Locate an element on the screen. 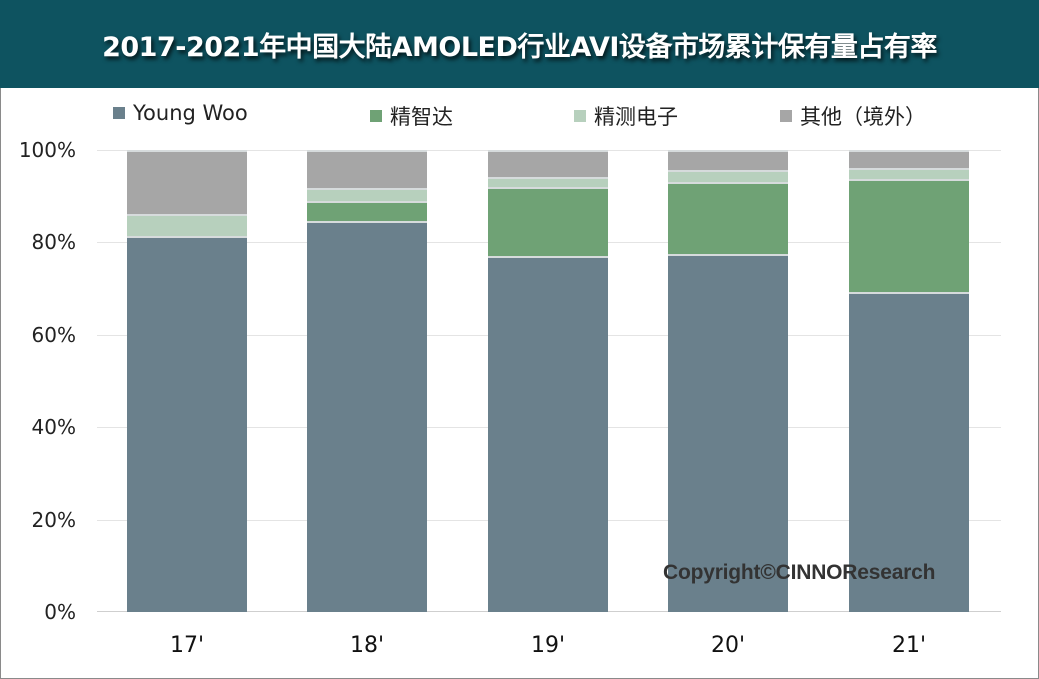 The image size is (1039, 679). y-tick-label: 60% is located at coordinates (53, 334).